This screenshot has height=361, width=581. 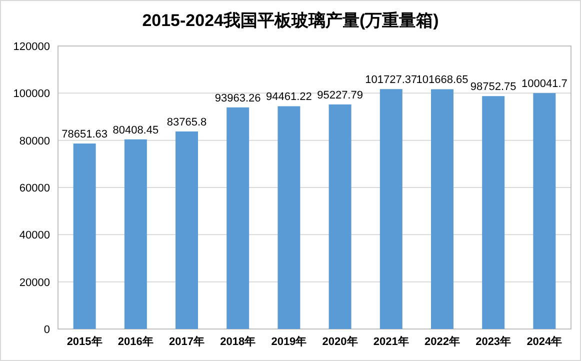 I want to click on data-label: 78651.63, so click(x=85, y=134).